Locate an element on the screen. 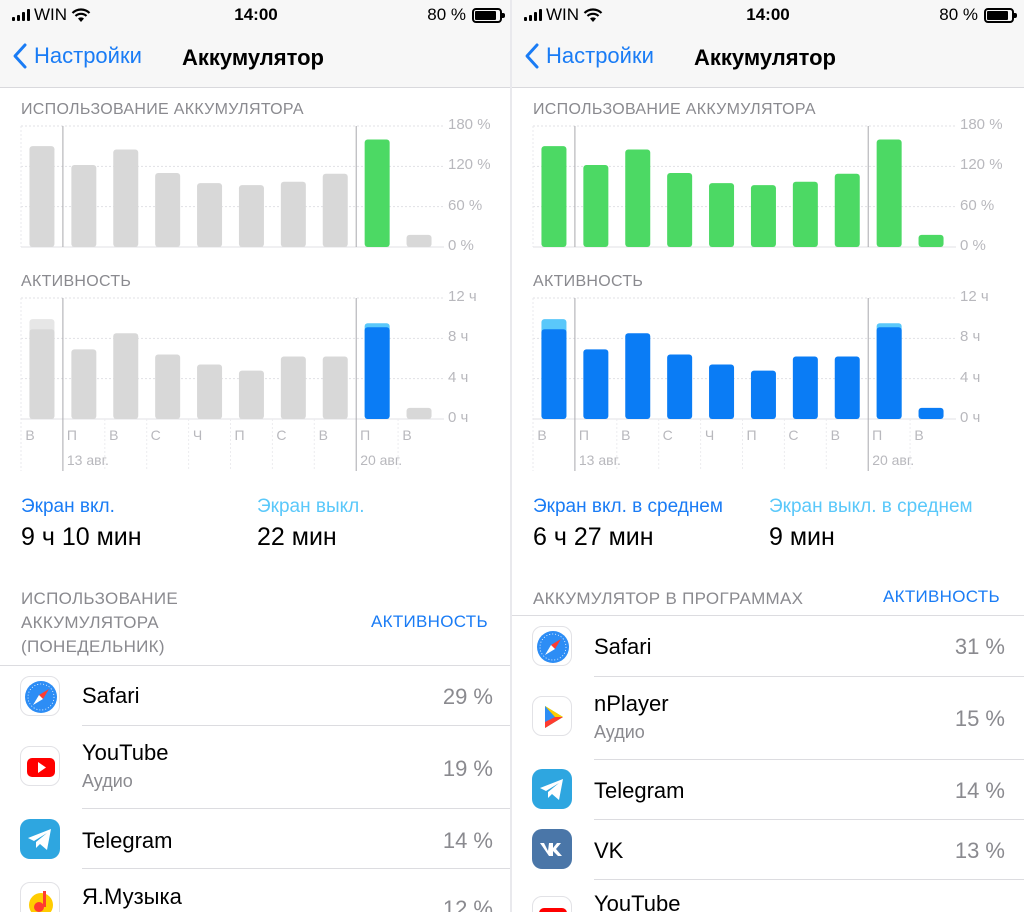  activity-svg is located at coordinates (744, 384).